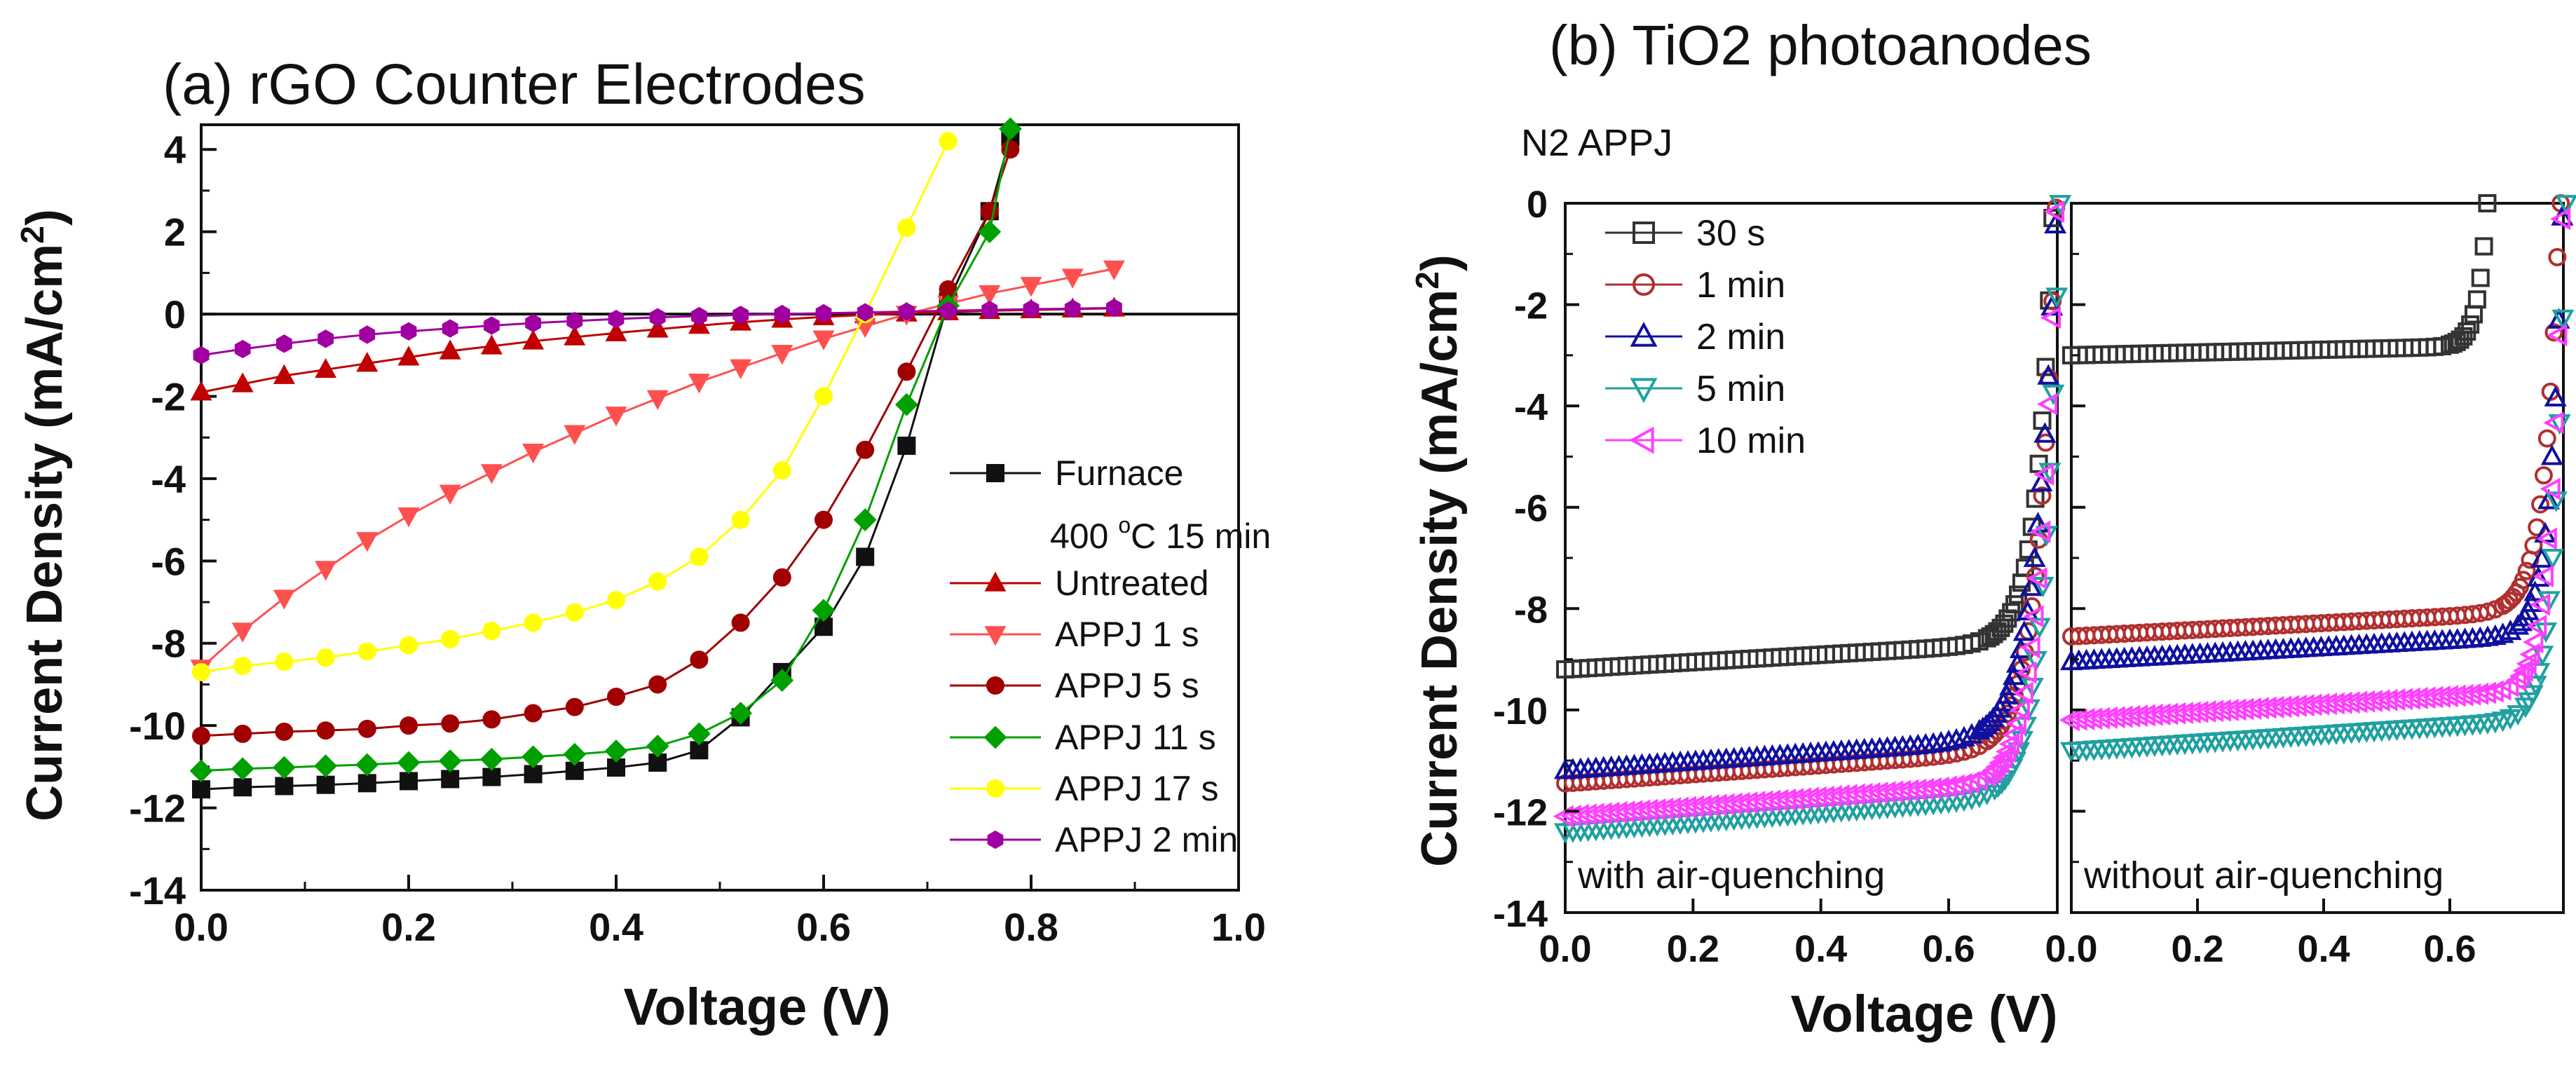  Describe the element at coordinates (175, 232) in the screenshot. I see `y-tick-label: 2` at that location.